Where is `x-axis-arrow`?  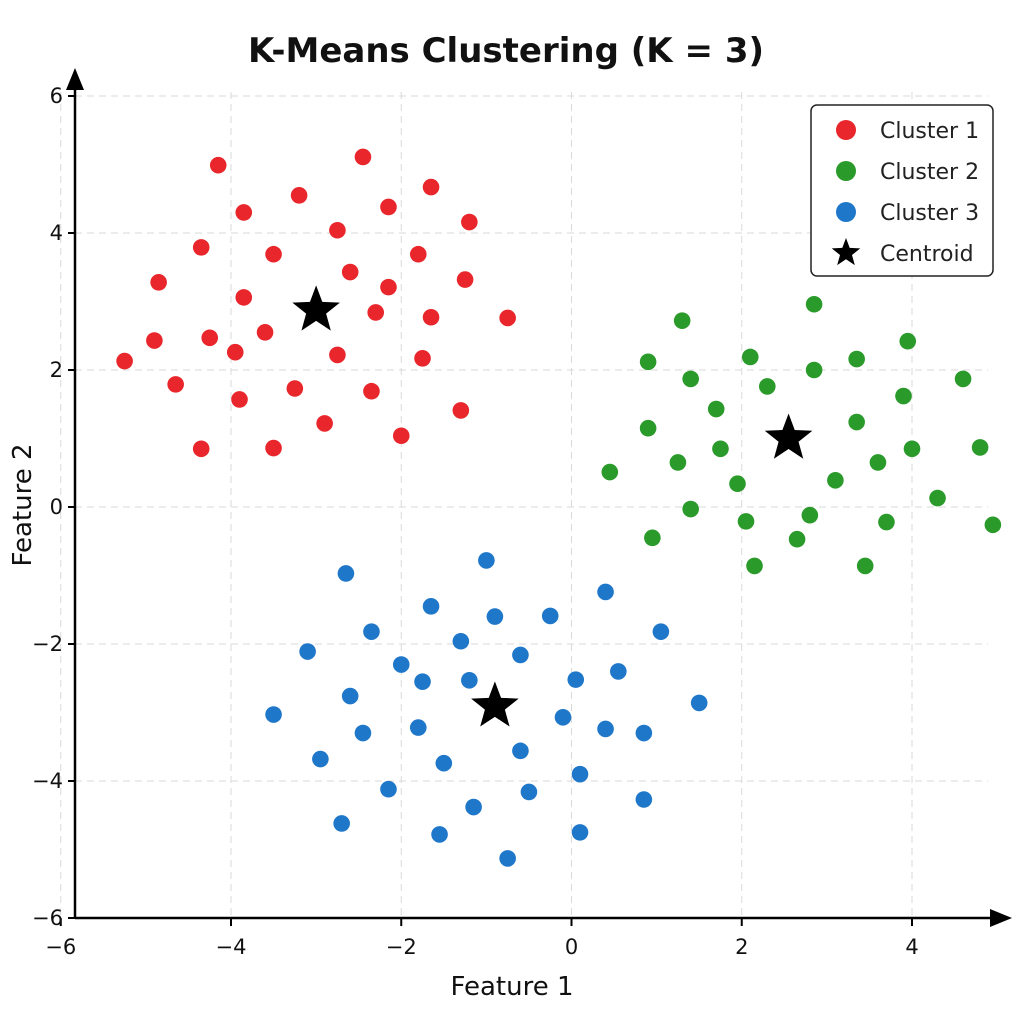 x-axis-arrow is located at coordinates (1001, 918).